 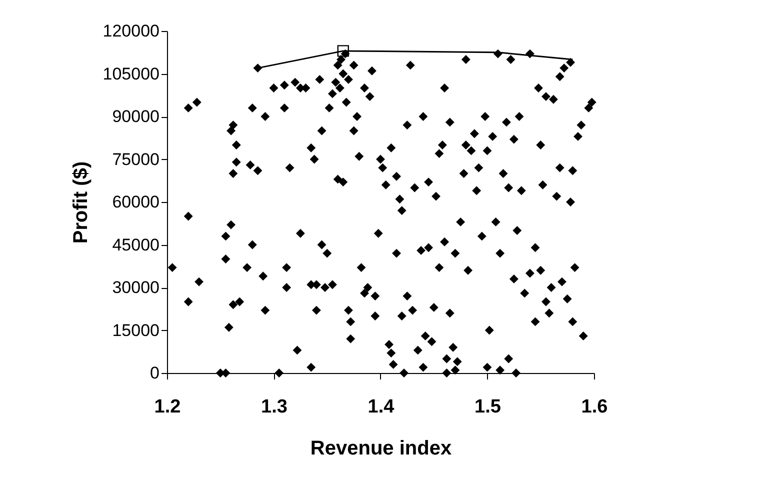 What do you see at coordinates (131, 31) in the screenshot?
I see `y-tick-label: 120000` at bounding box center [131, 31].